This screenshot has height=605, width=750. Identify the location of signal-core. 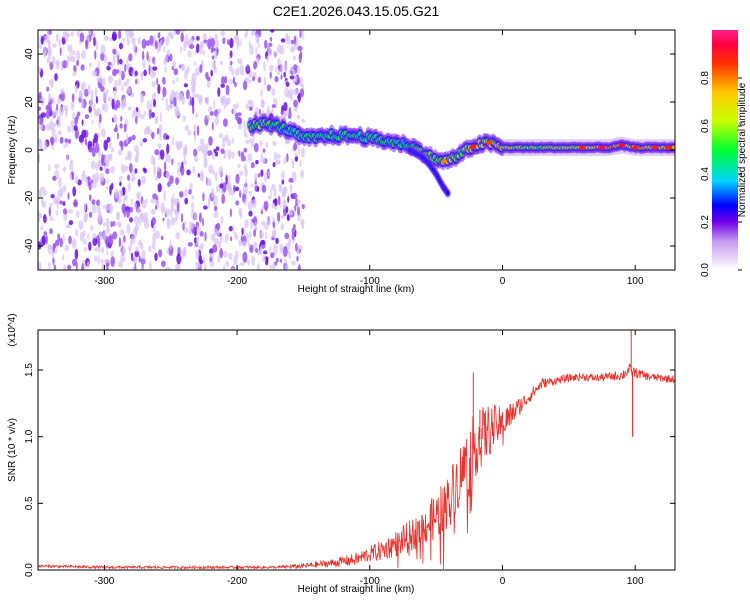
(673, 147).